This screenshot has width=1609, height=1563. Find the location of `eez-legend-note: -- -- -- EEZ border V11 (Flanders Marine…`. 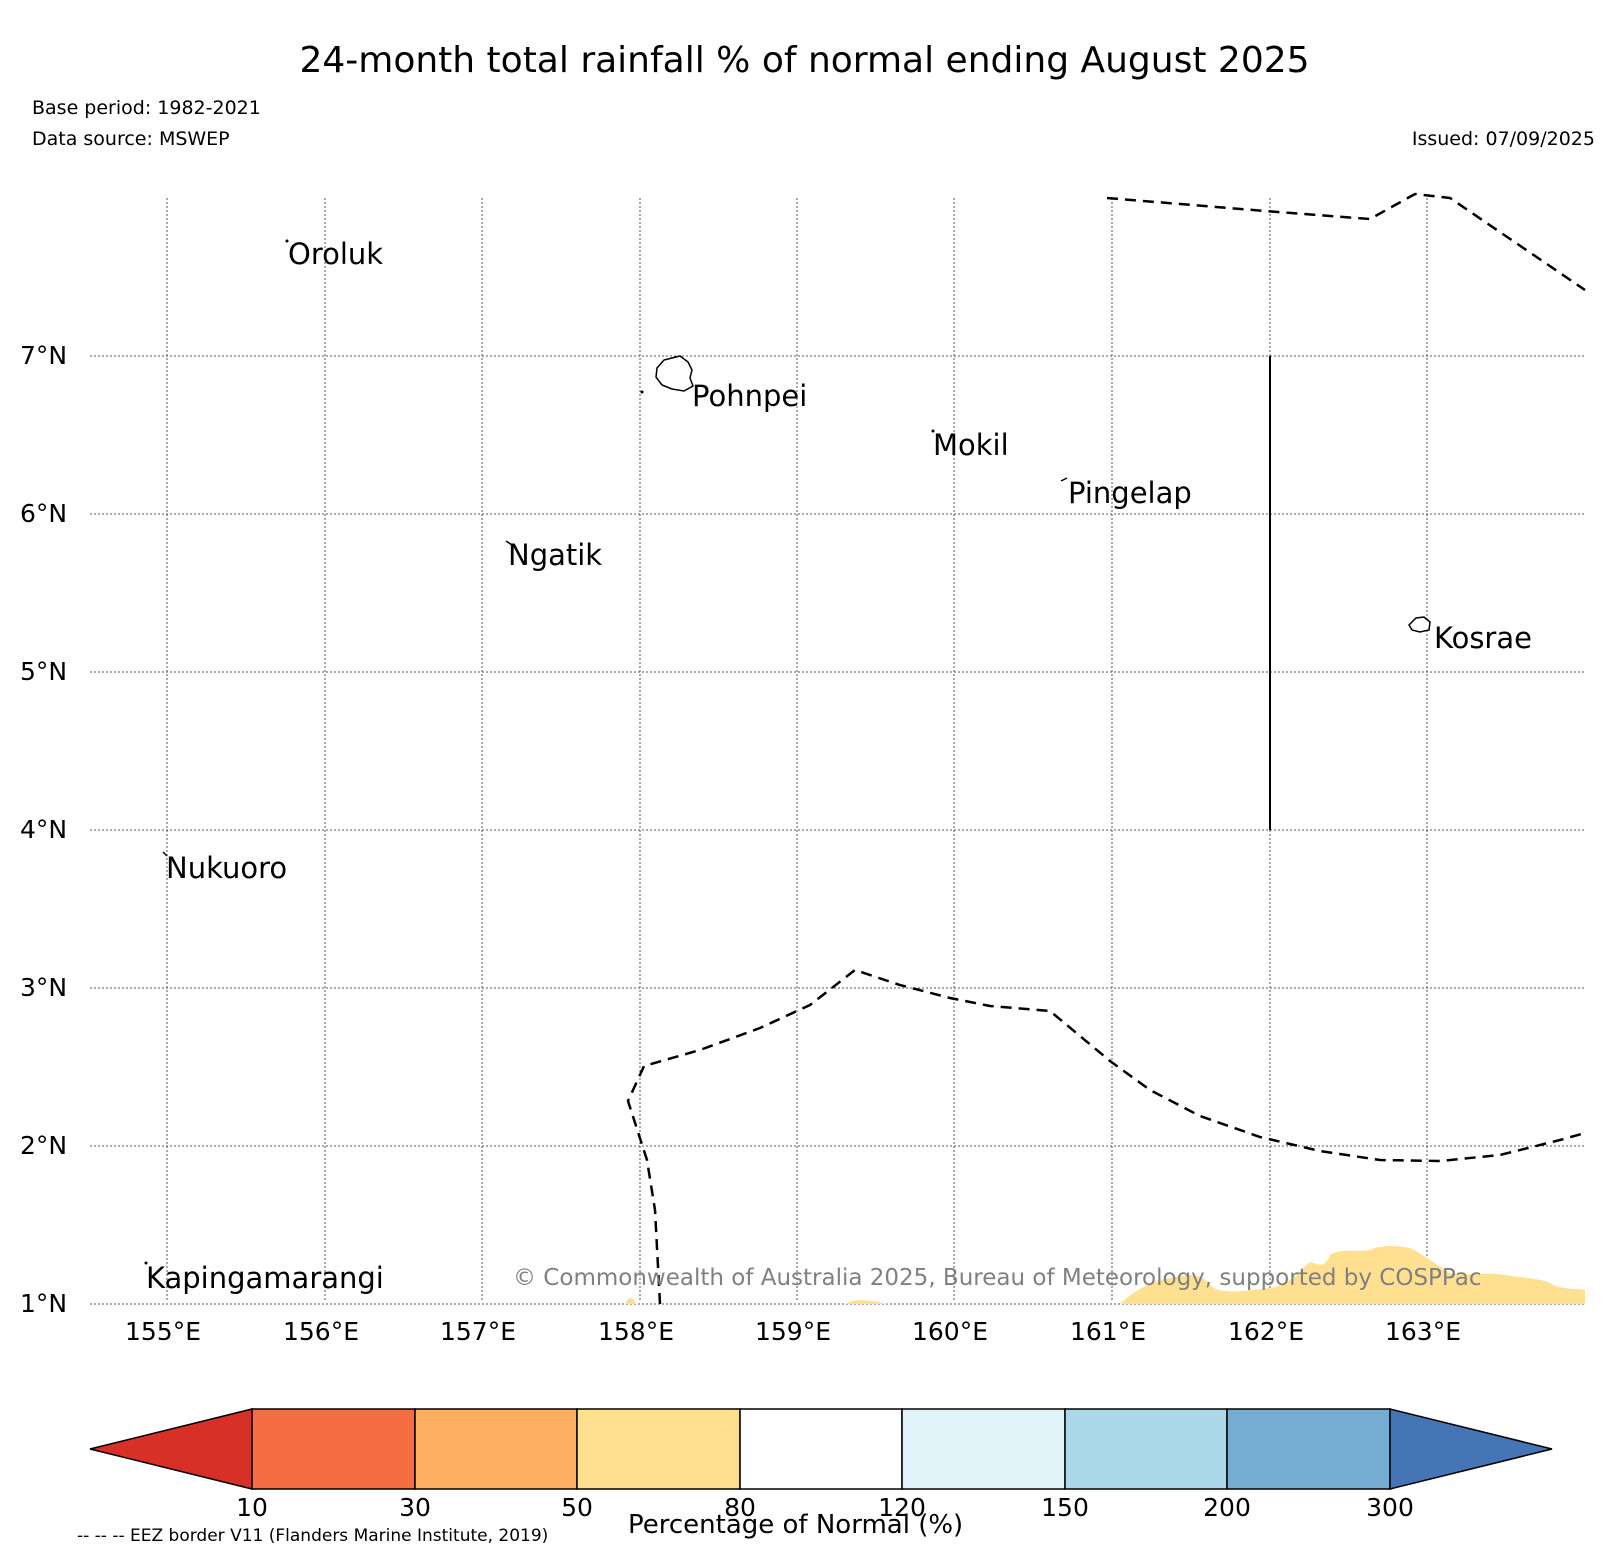

eez-legend-note: -- -- -- EEZ border V11 (Flanders Marine… is located at coordinates (313, 1536).